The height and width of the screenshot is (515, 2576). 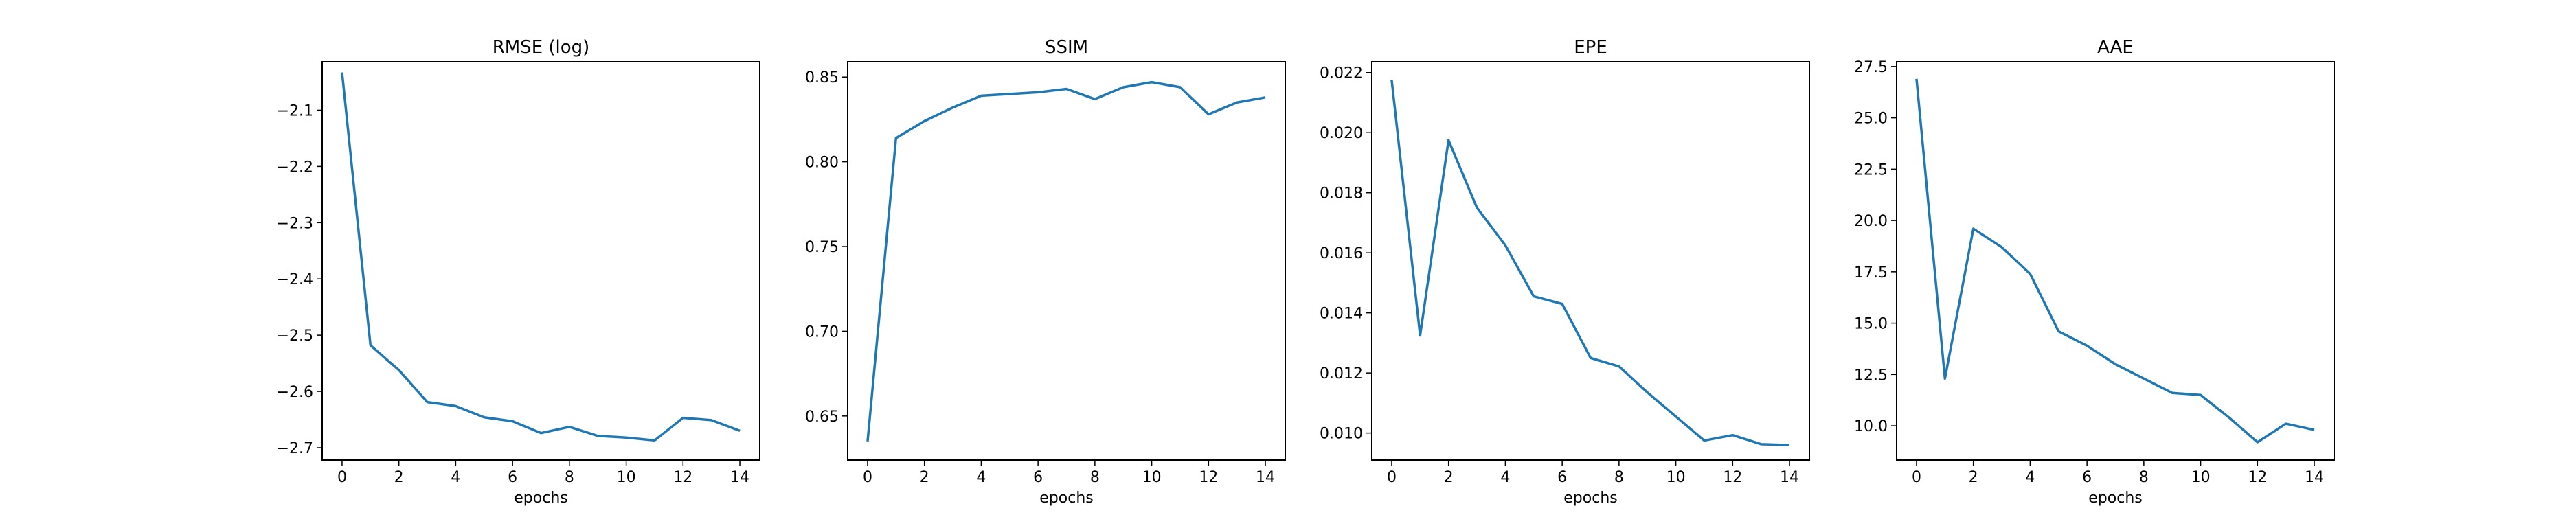 I want to click on y-tick-label: 0.020, so click(x=1341, y=133).